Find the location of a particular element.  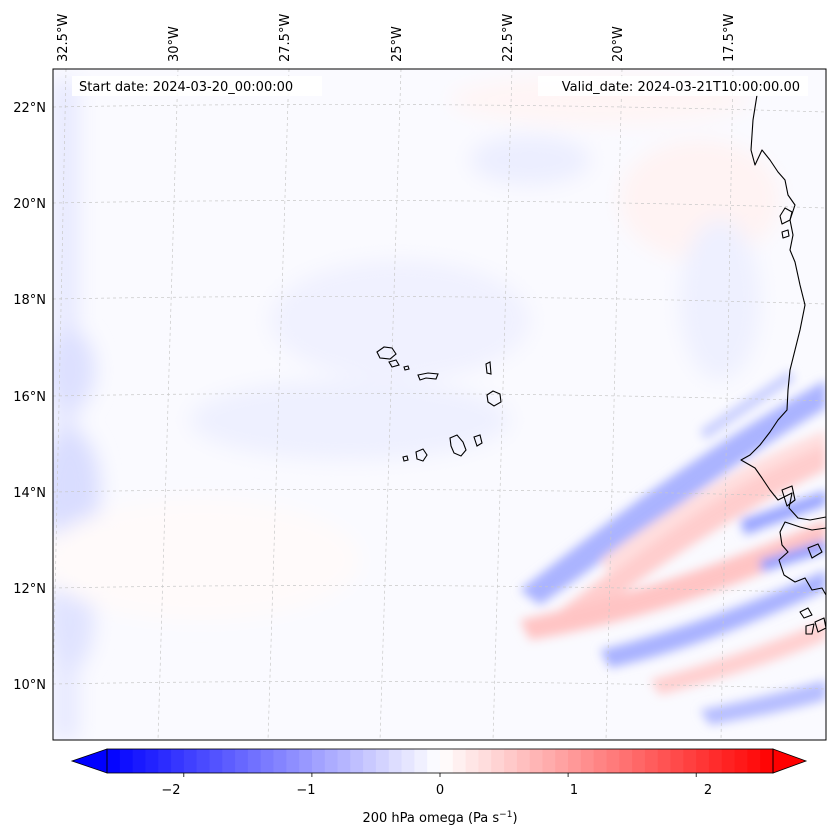

lon-label: 30°W is located at coordinates (174, 44).